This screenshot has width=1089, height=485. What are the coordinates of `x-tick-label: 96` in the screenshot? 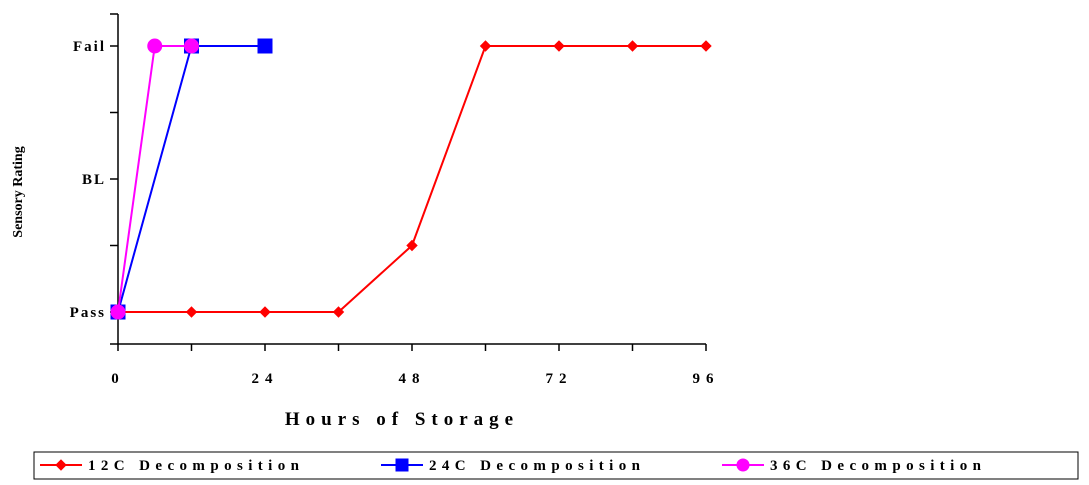 It's located at (706, 379).